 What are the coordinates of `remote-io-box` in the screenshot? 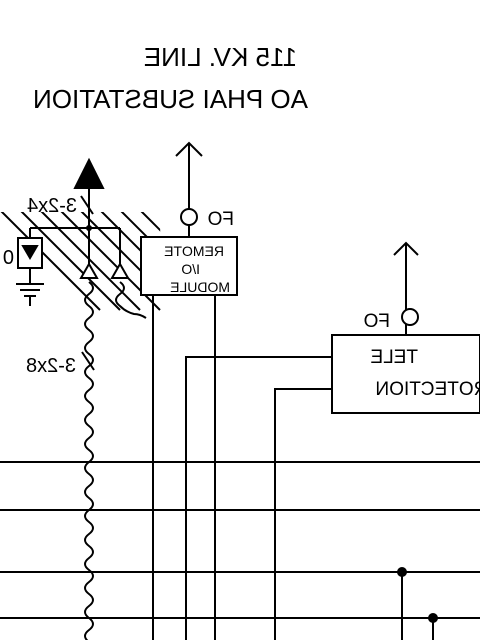 It's located at (189, 266).